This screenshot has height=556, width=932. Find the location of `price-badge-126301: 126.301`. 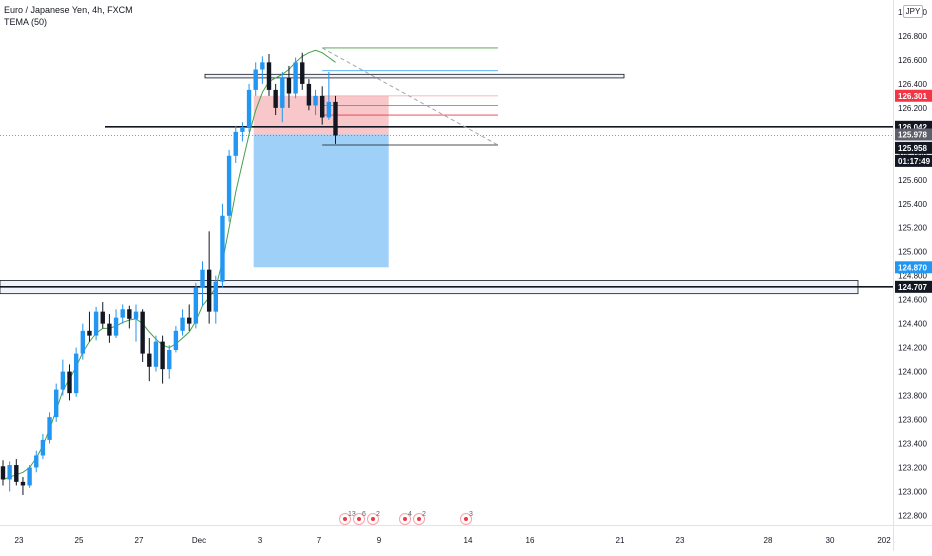

price-badge-126301: 126.301 is located at coordinates (913, 95).